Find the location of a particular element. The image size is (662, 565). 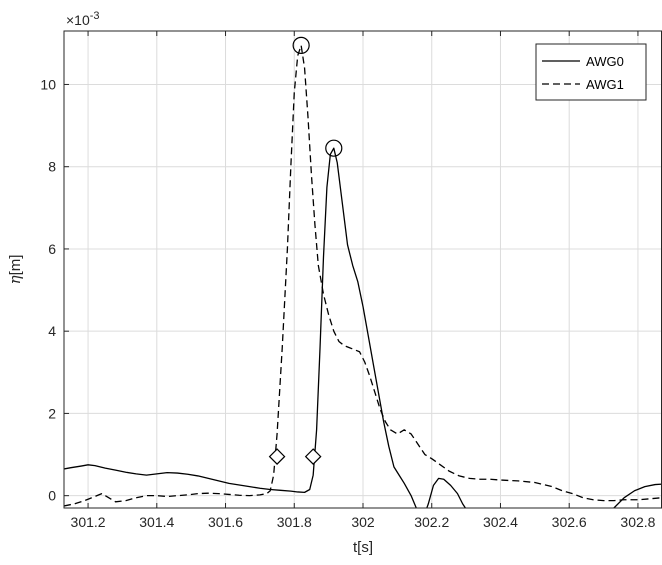

exponent-base: ×10 is located at coordinates (78, 20).